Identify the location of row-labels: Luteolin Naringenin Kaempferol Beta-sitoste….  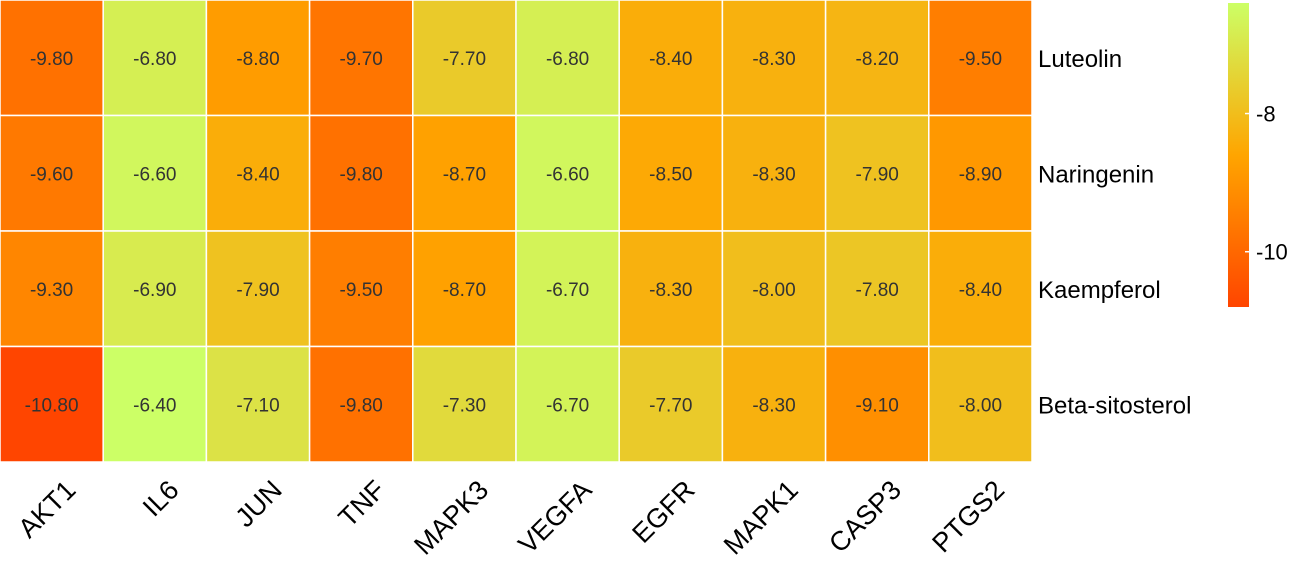
(1114, 233).